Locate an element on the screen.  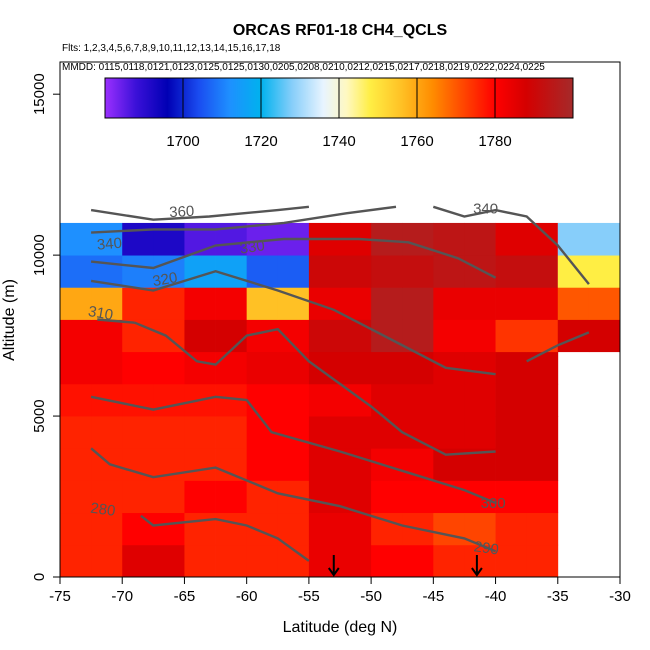
x-tick-label: -30 is located at coordinates (620, 596).